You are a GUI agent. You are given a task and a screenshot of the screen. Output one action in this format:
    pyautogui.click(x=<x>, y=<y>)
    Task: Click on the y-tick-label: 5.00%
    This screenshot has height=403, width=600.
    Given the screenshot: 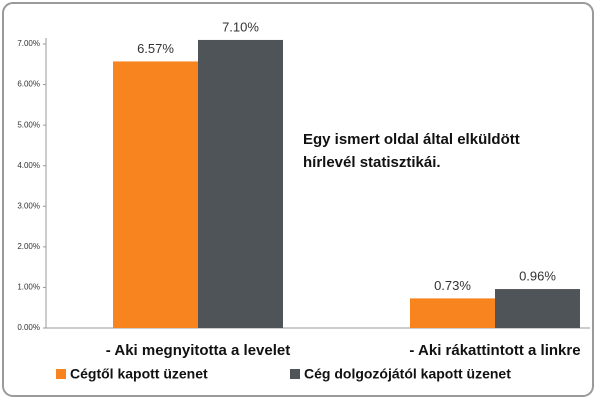 What is the action you would take?
    pyautogui.click(x=28, y=124)
    